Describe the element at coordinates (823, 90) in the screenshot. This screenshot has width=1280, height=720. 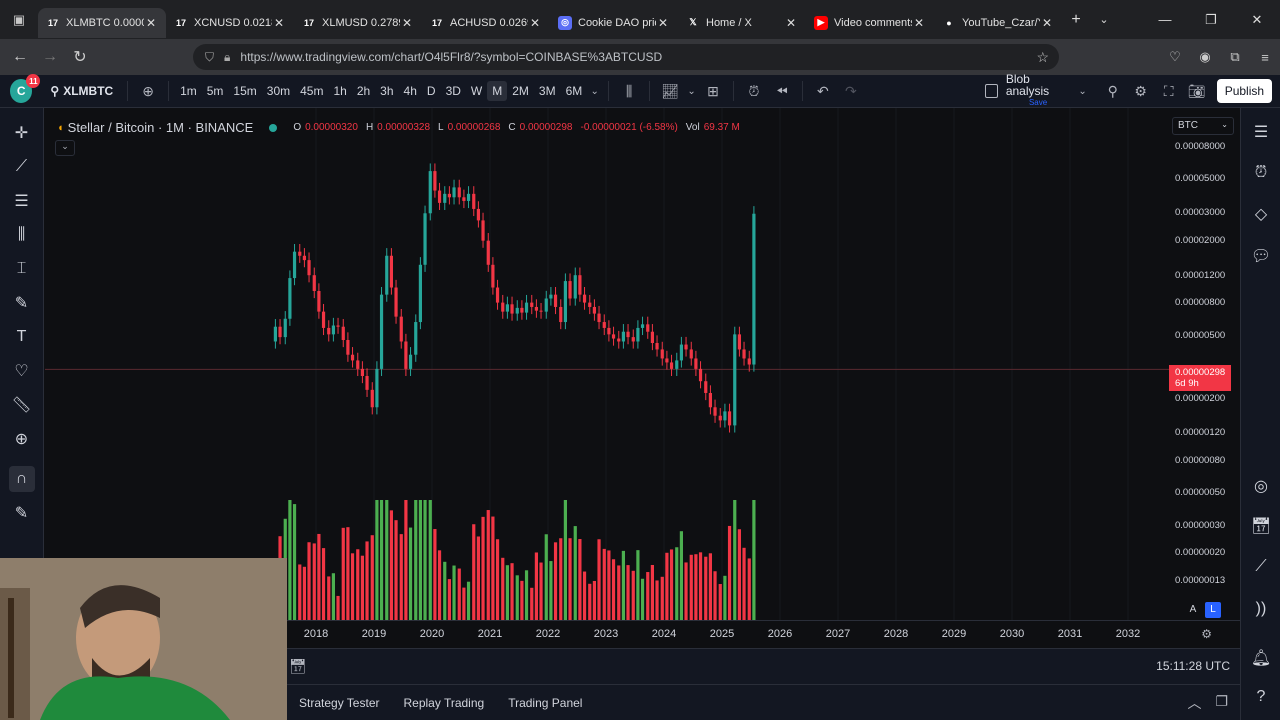
I see `undo-icon: ↶` at that location.